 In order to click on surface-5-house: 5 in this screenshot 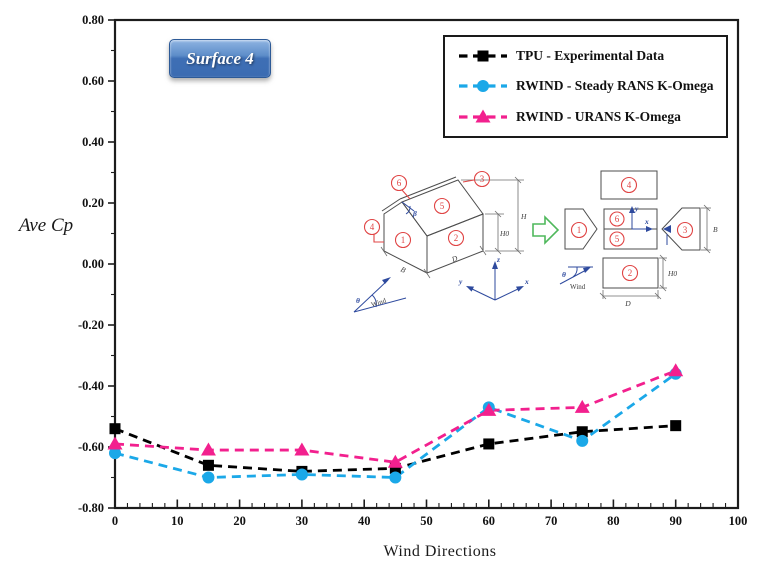, I will do `click(442, 206)`.